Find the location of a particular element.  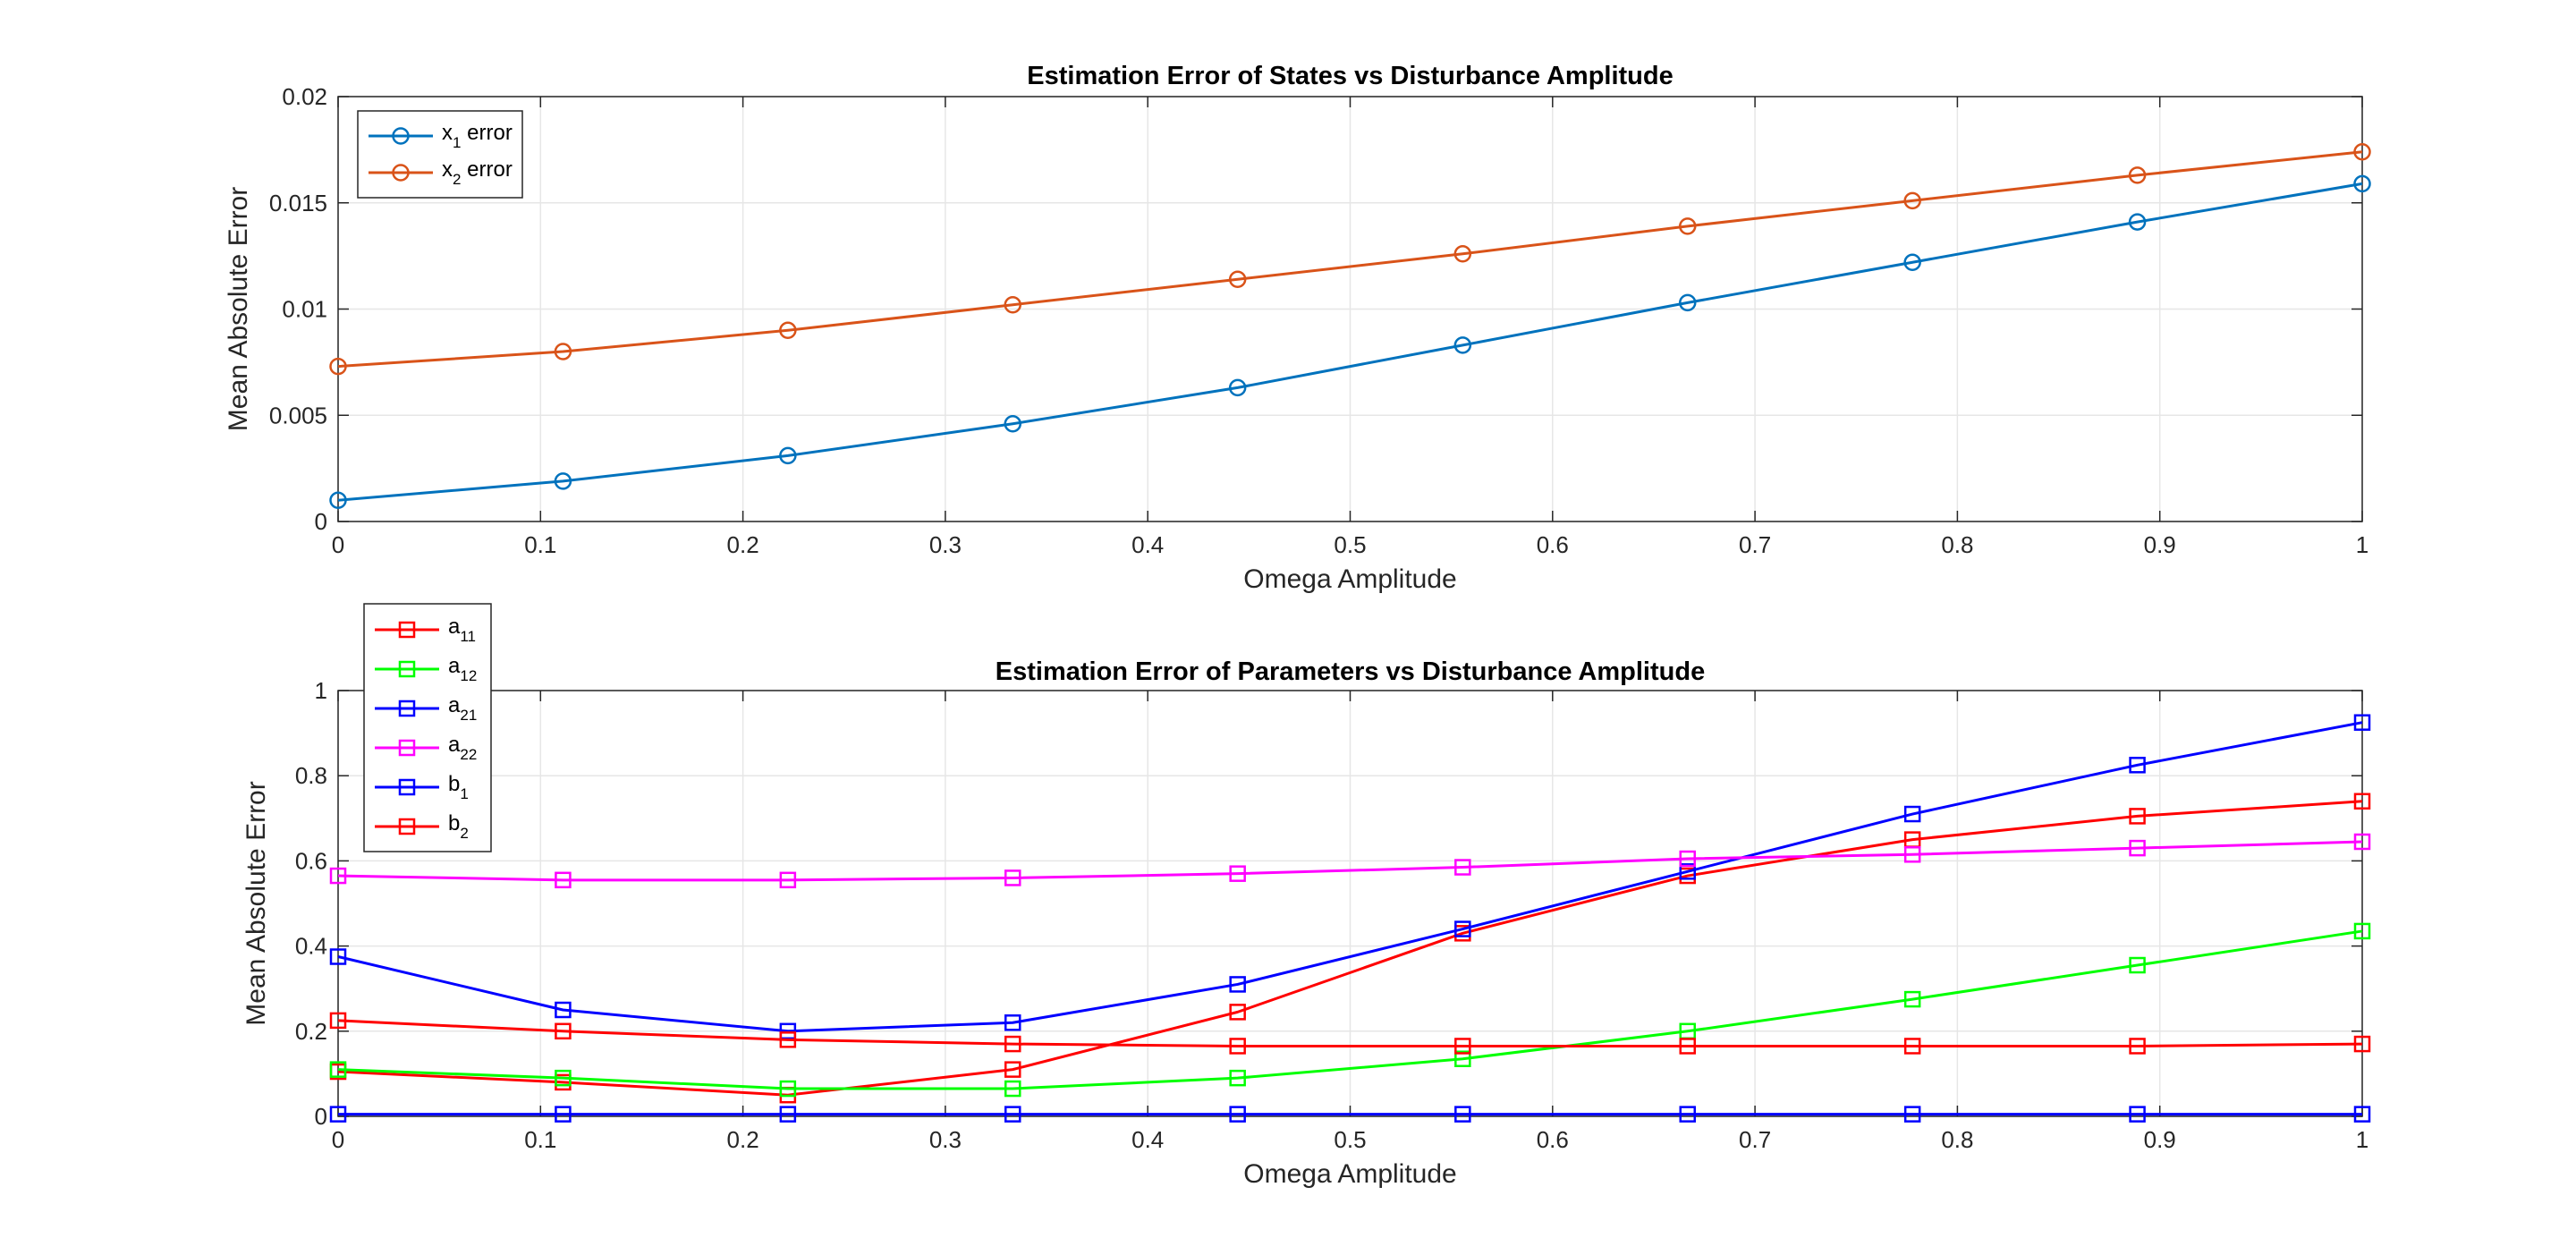

y-tick-label: 0.4 is located at coordinates (311, 946).